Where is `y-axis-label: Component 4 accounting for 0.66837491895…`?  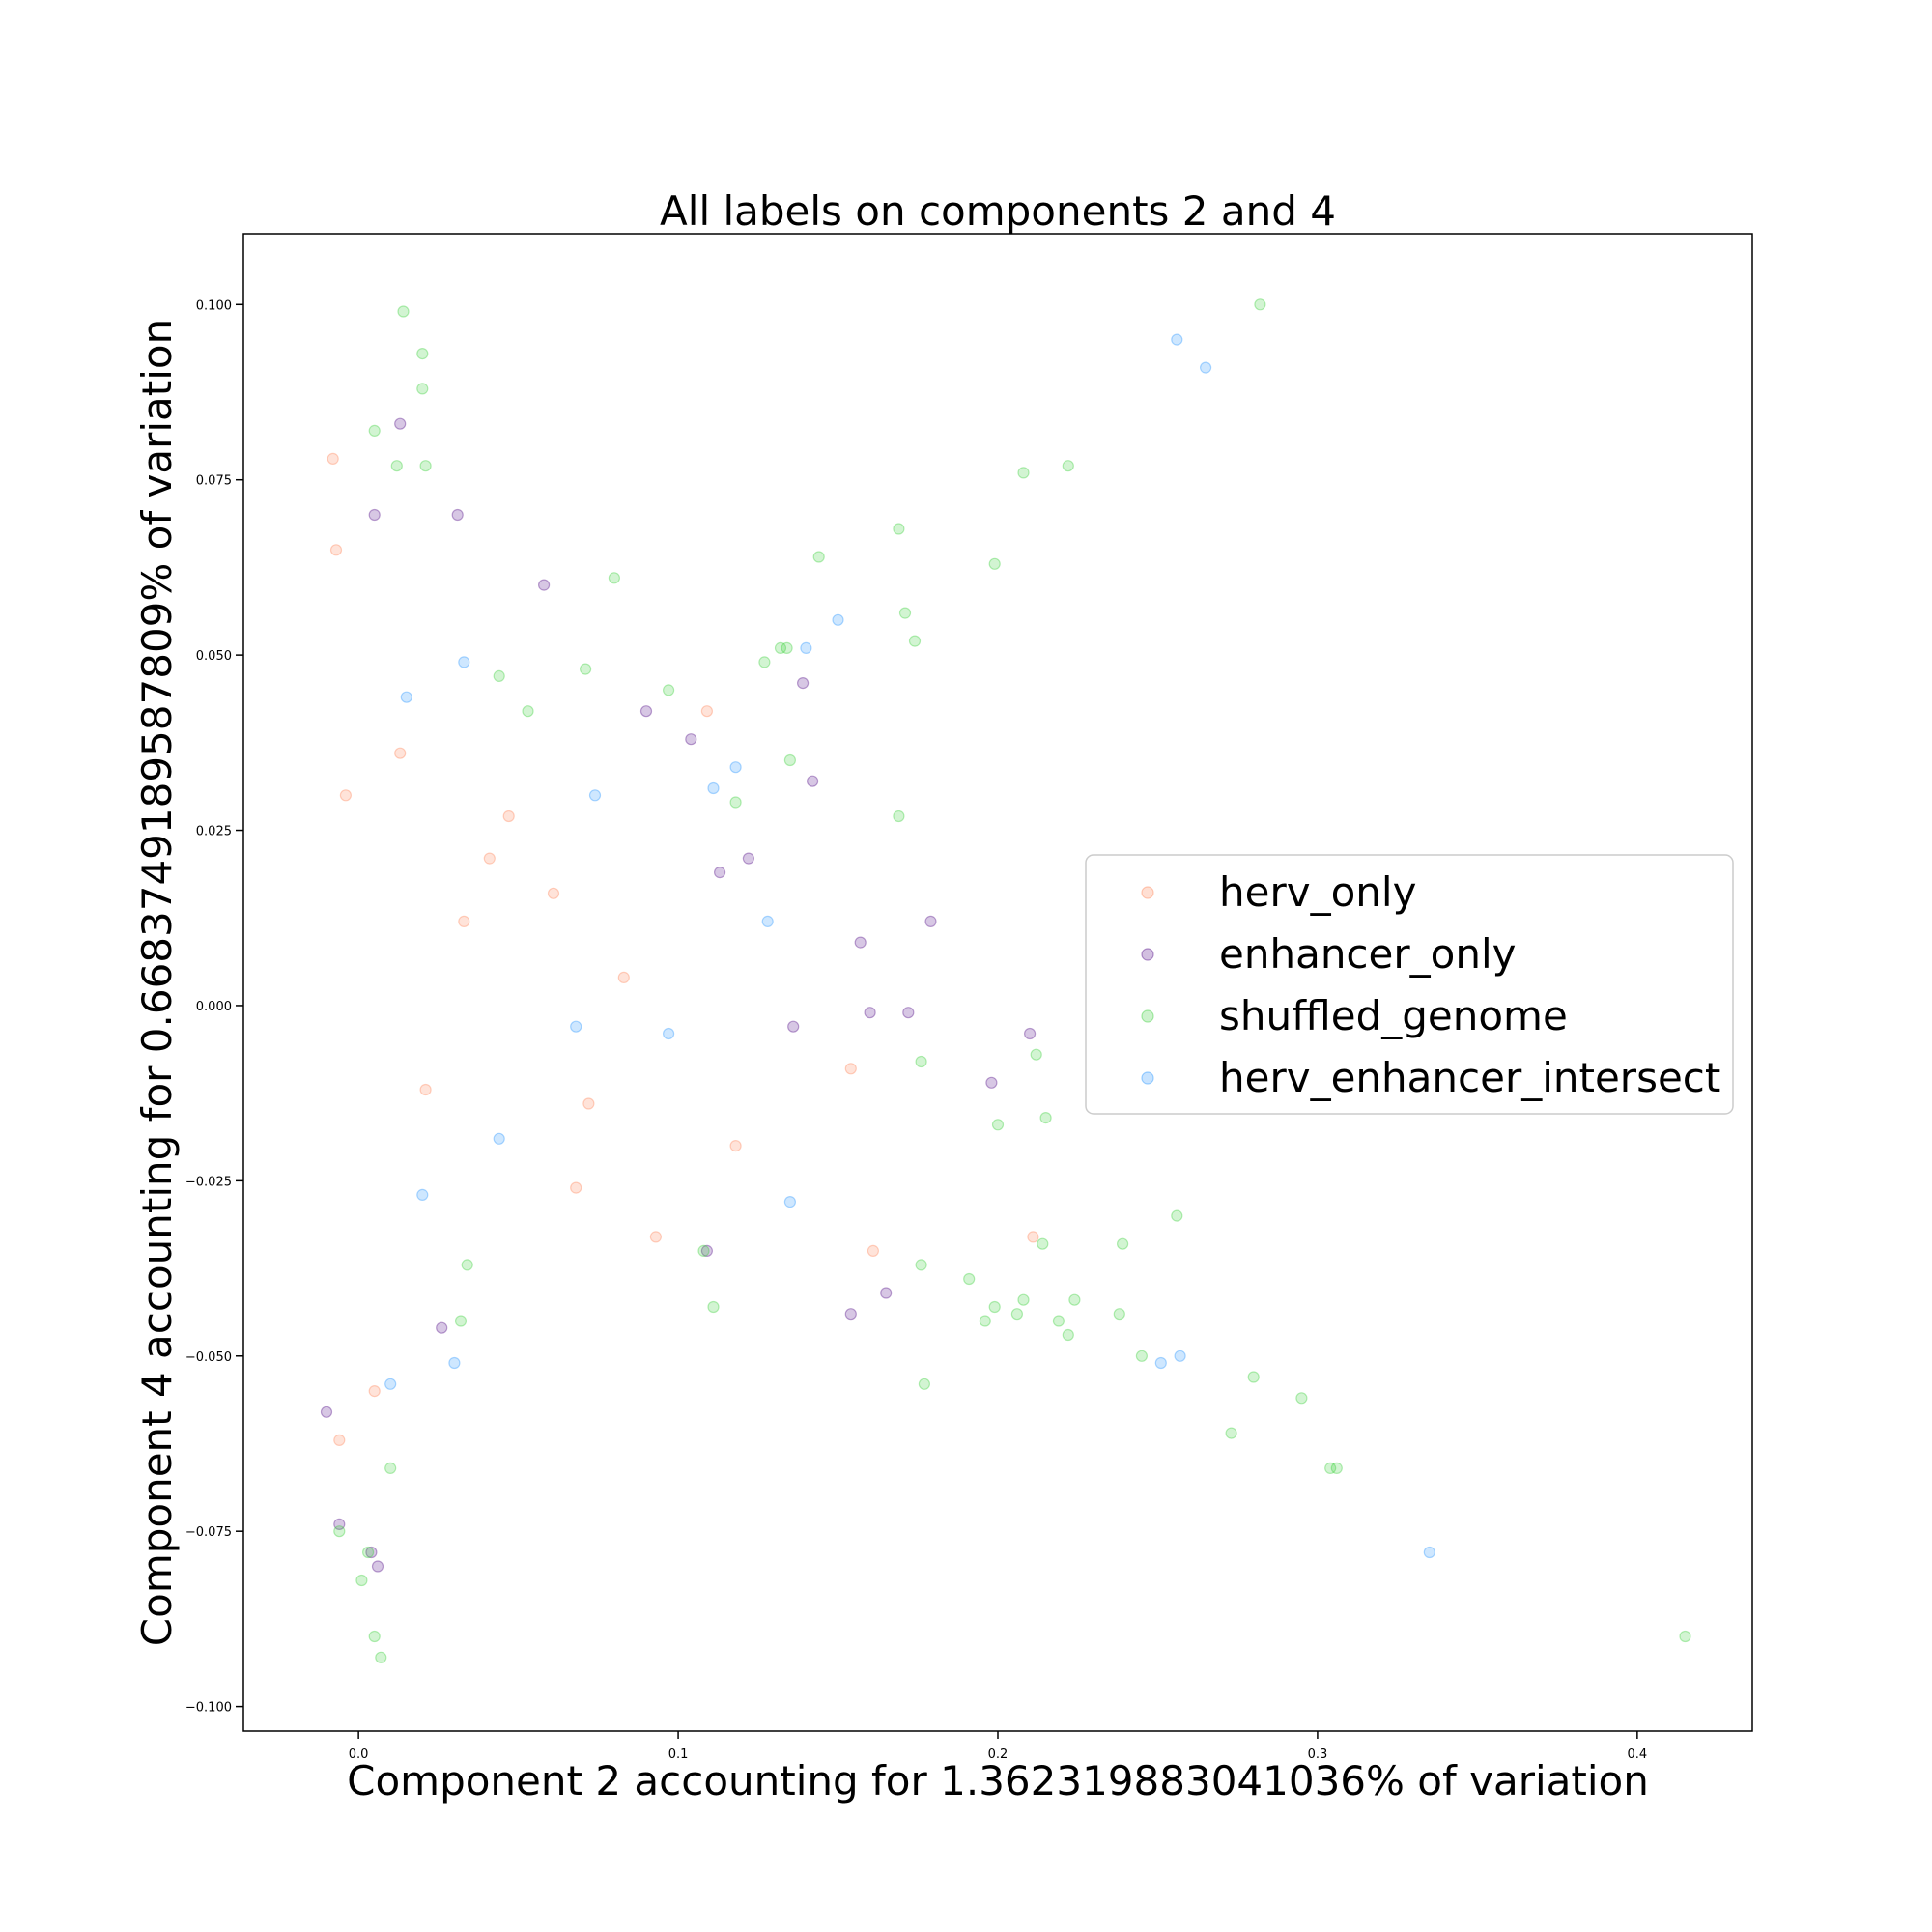 y-axis-label: Component 4 accounting for 0.66837491895… is located at coordinates (157, 982).